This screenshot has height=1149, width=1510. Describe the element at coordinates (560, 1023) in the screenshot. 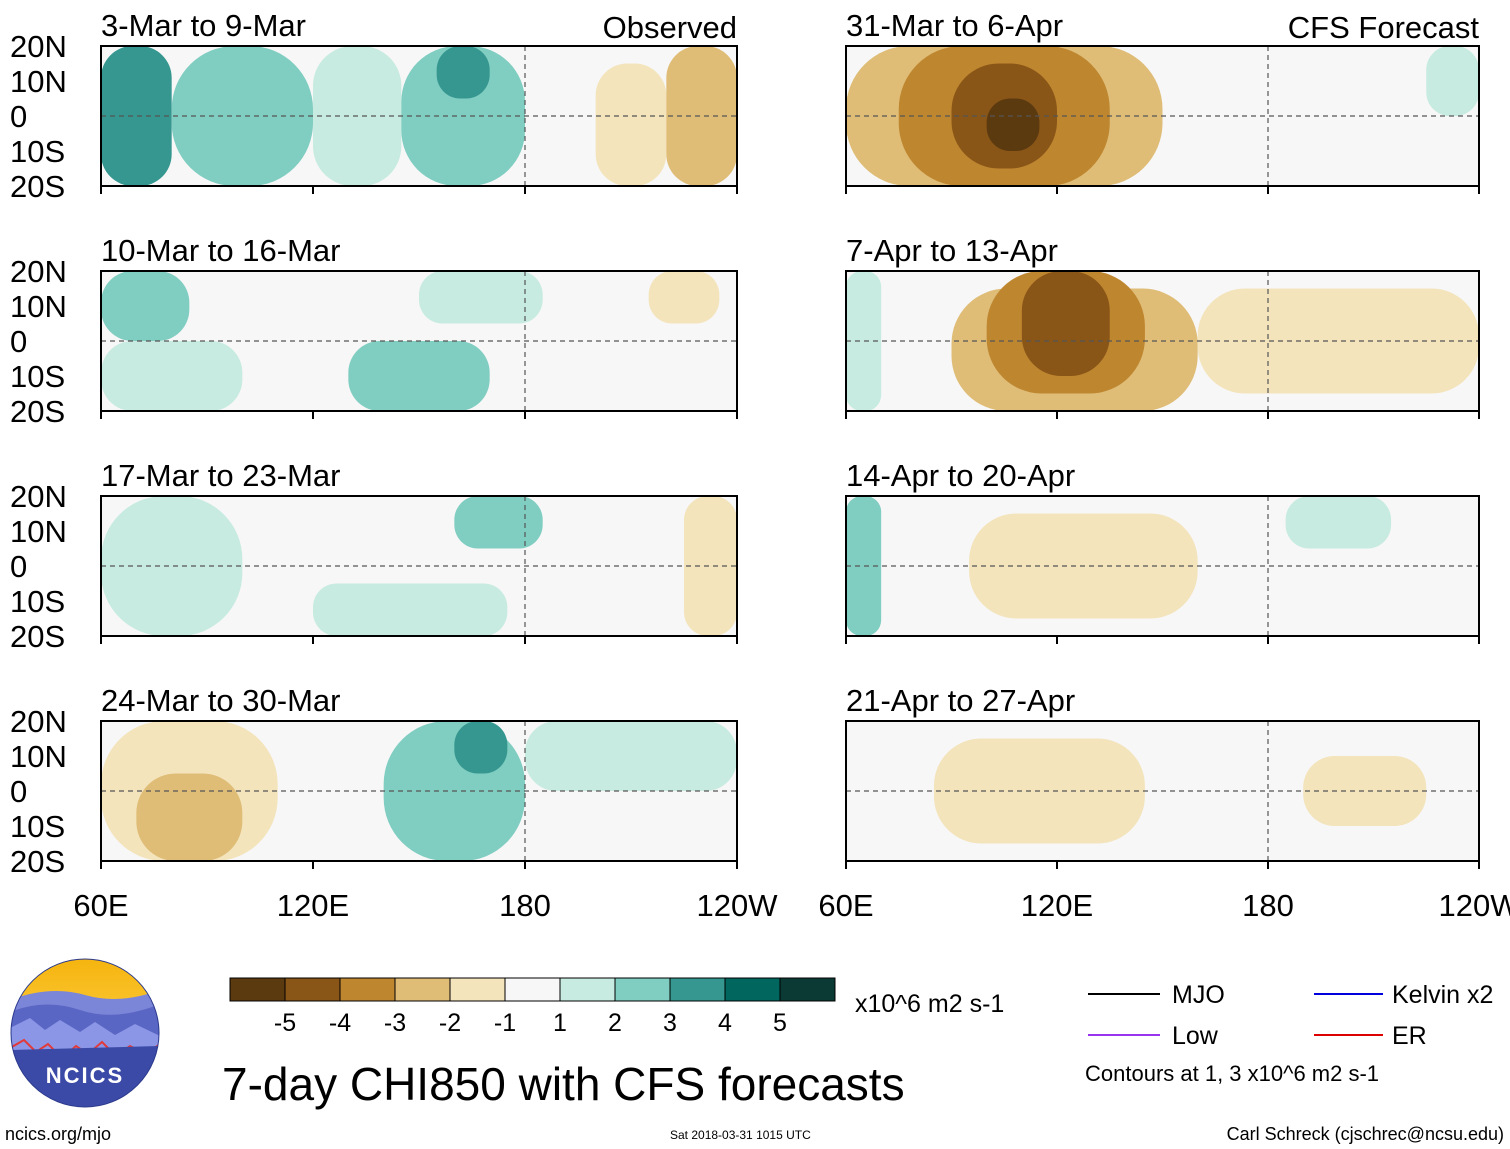

I see `colorbar-label: 1` at that location.